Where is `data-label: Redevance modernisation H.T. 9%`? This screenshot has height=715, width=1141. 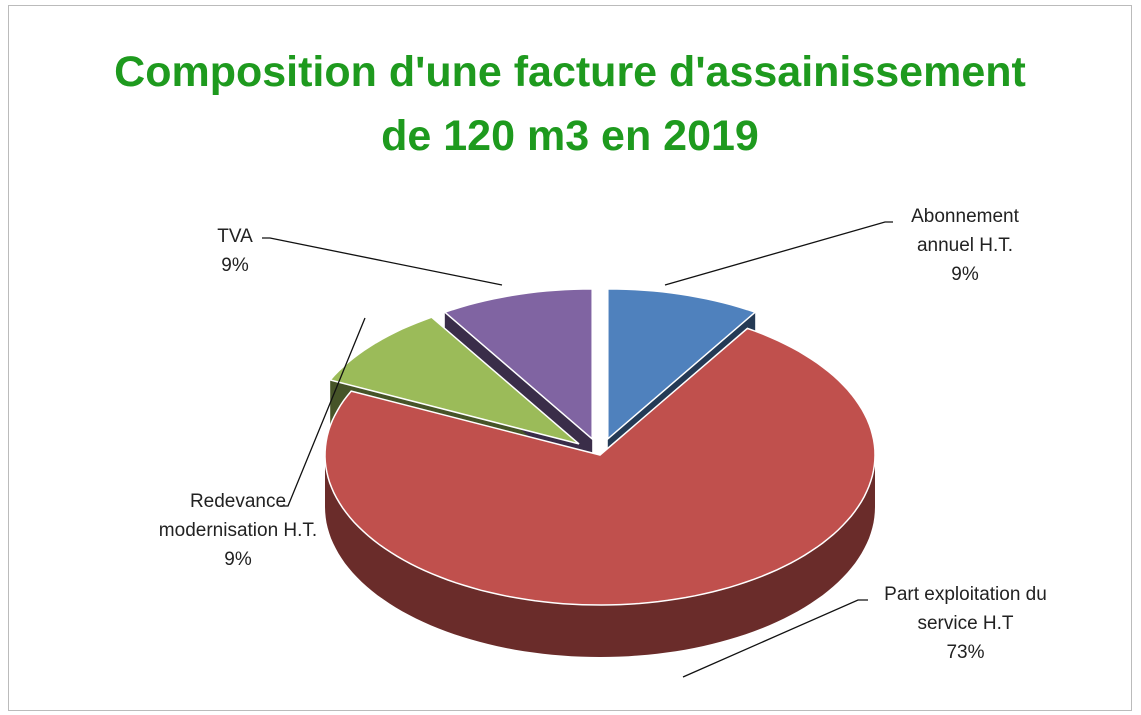
data-label: Redevance modernisation H.T. 9% is located at coordinates (238, 530).